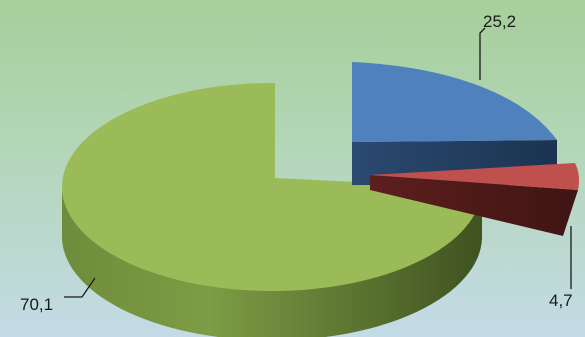 This screenshot has height=337, width=585. What do you see at coordinates (561, 300) in the screenshot?
I see `data-label-2: 4,7` at bounding box center [561, 300].